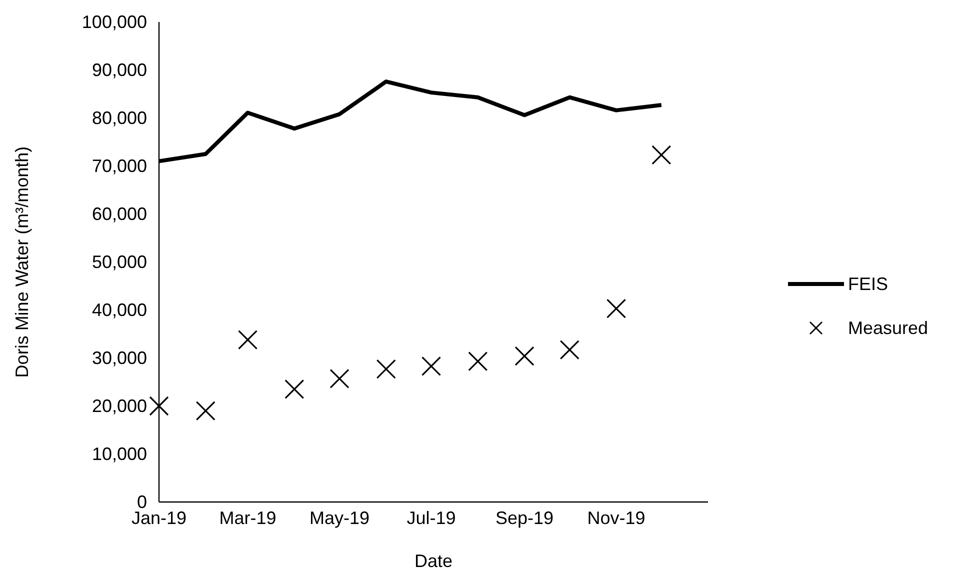  Describe the element at coordinates (433, 561) in the screenshot. I see `x-axis-title: Date` at that location.